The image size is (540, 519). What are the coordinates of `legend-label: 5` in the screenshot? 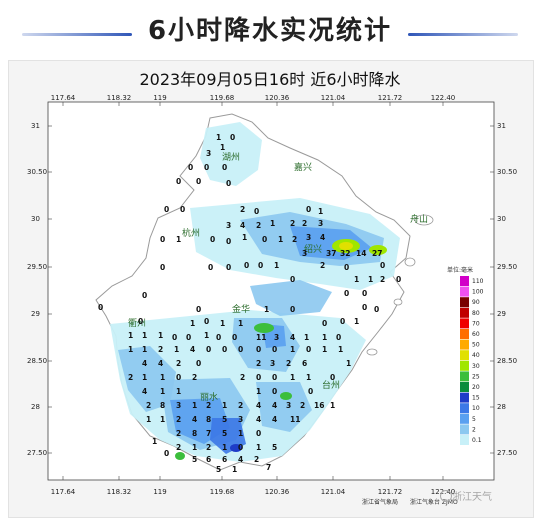 It's located at (474, 419).